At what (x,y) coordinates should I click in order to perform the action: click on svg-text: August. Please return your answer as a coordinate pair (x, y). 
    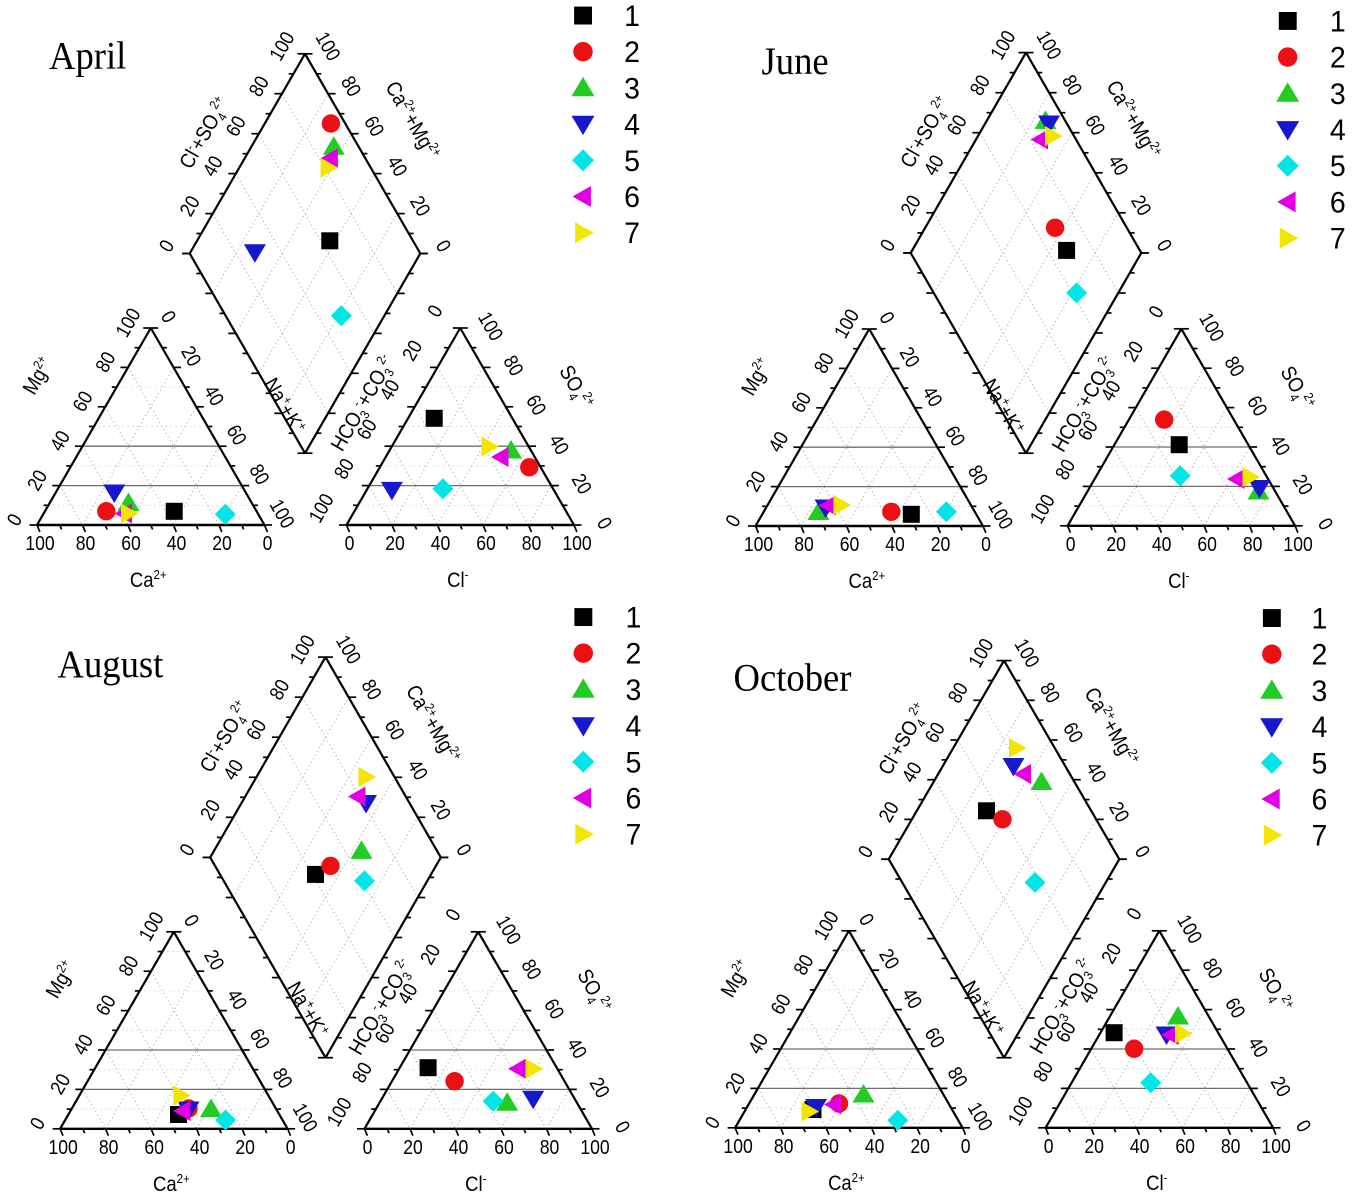
    Looking at the image, I should click on (111, 664).